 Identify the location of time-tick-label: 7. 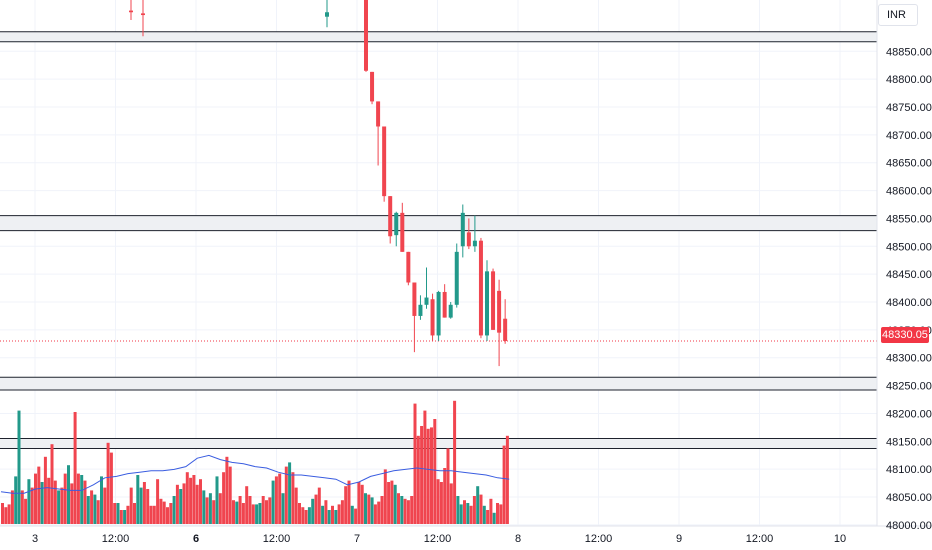
(357, 539).